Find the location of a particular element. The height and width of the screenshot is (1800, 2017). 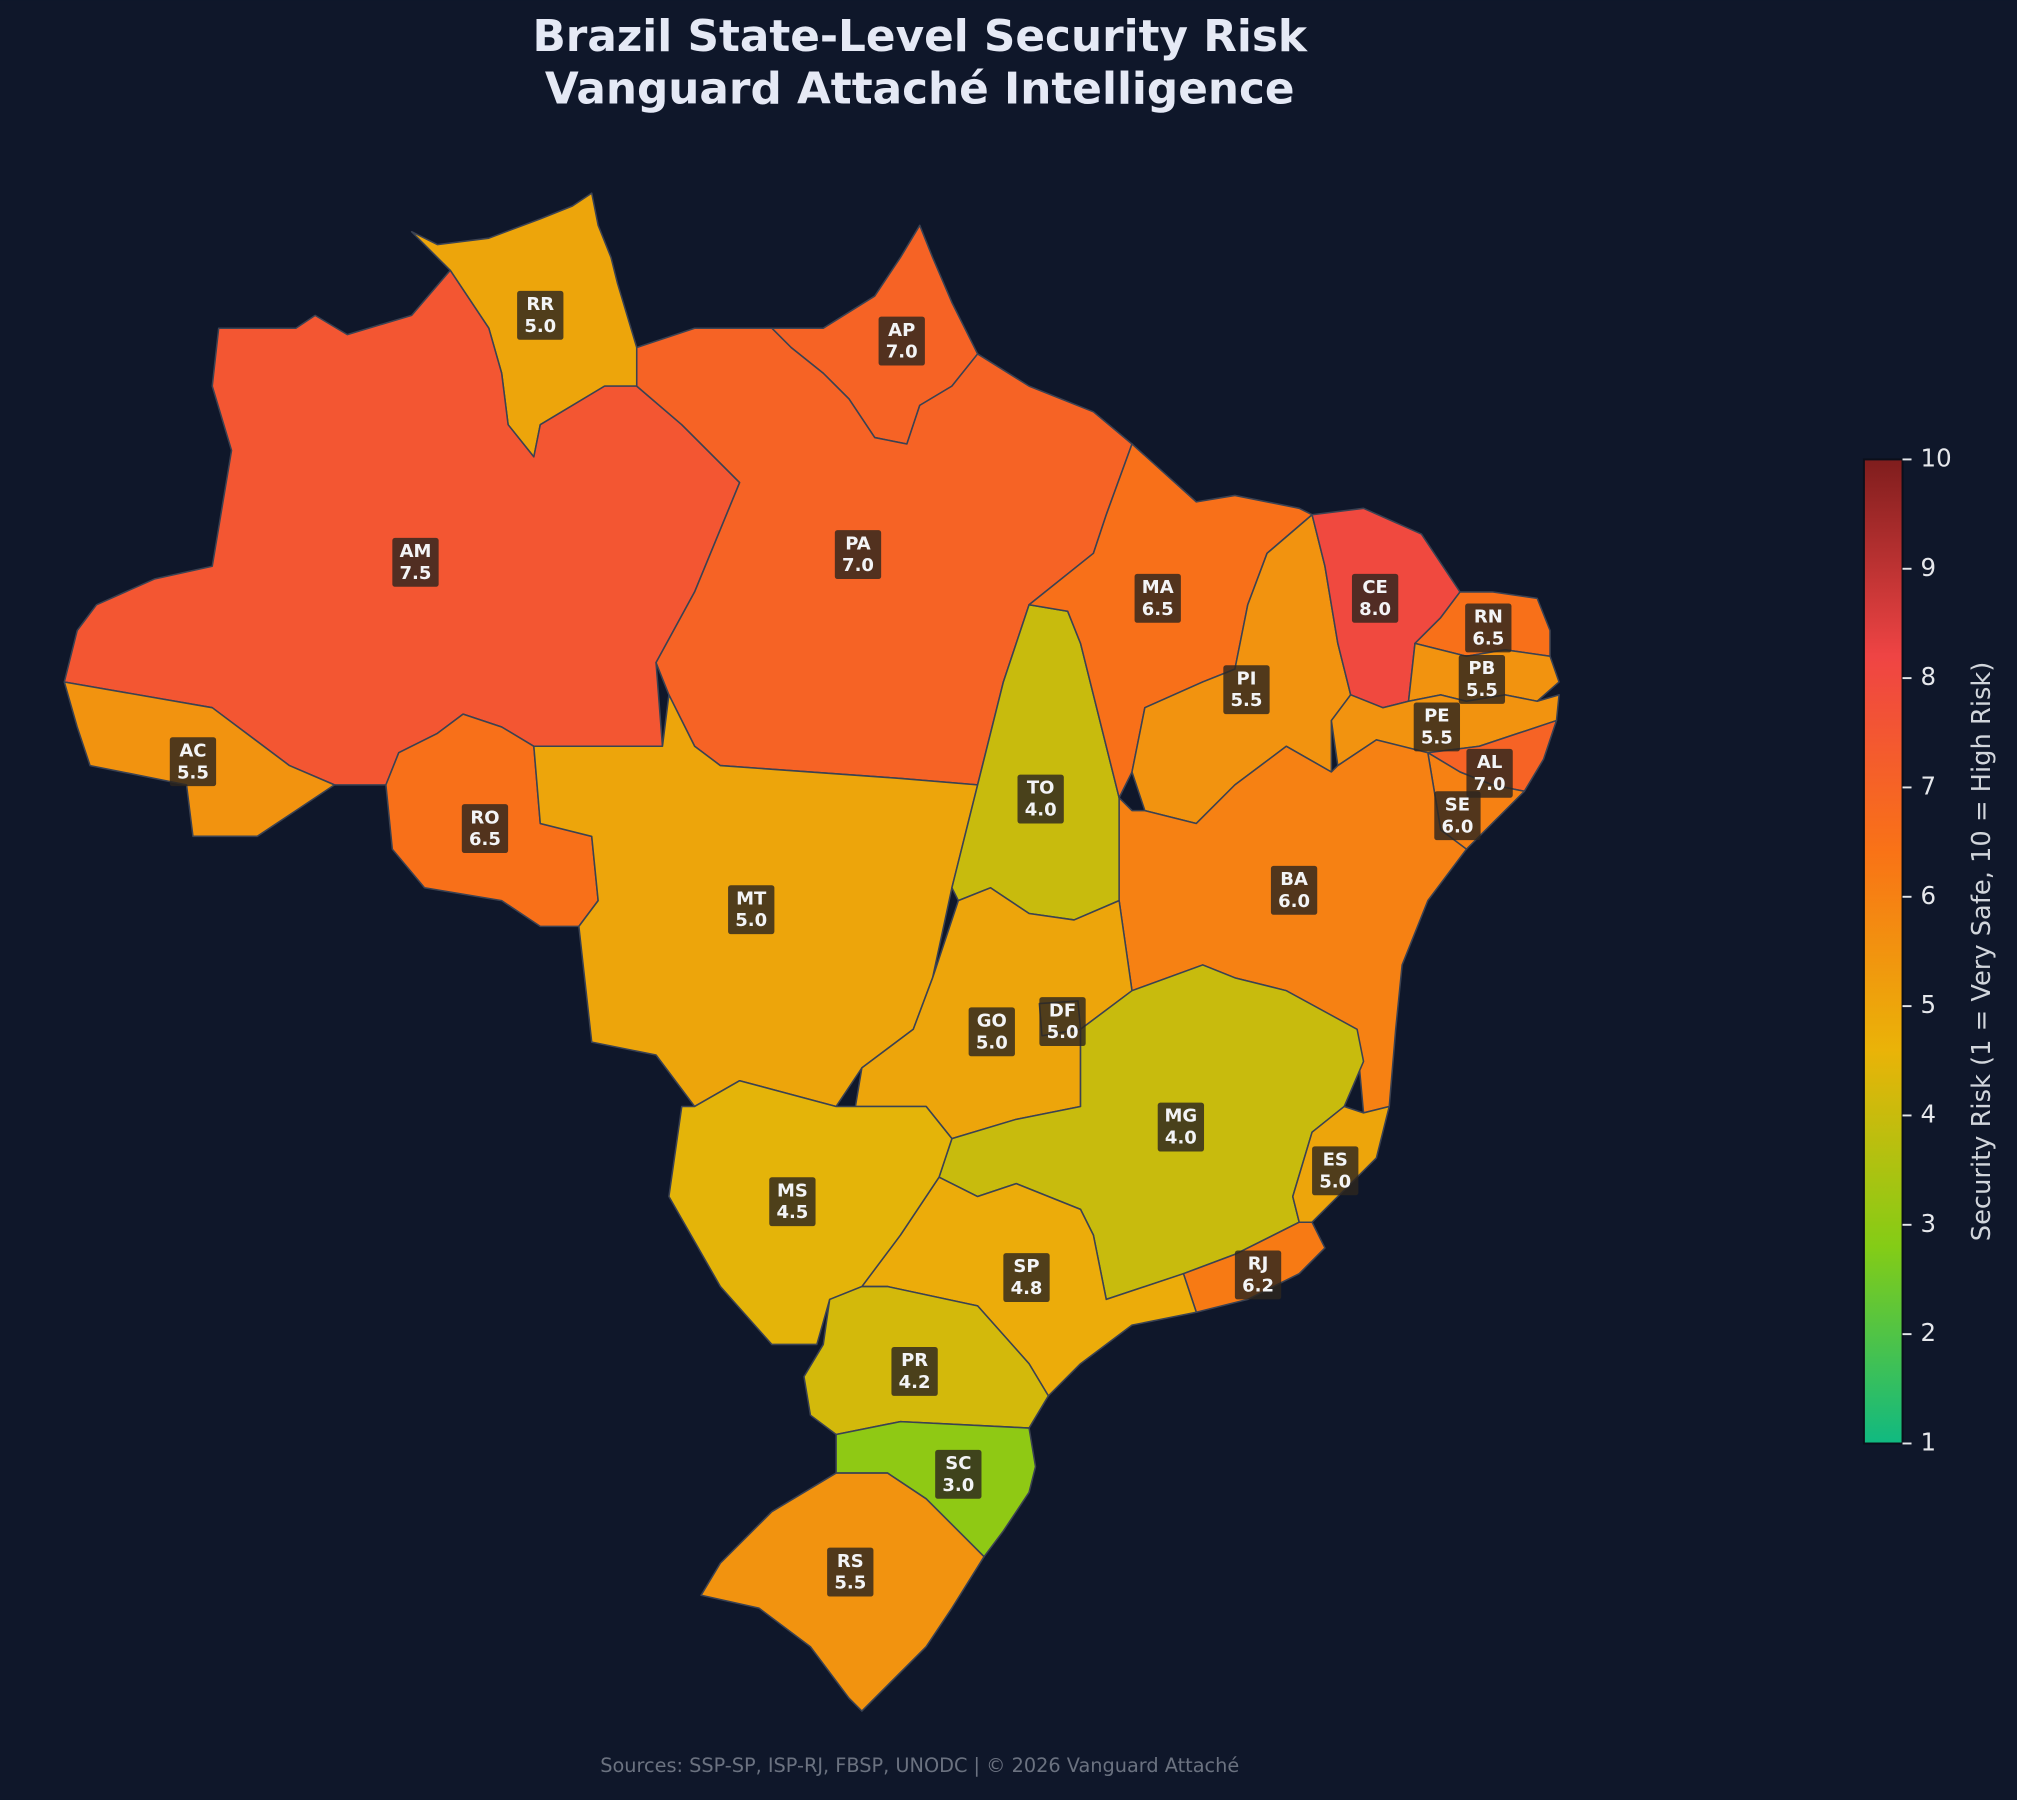

colorbar-tick-label: 5 is located at coordinates (1929, 1004).